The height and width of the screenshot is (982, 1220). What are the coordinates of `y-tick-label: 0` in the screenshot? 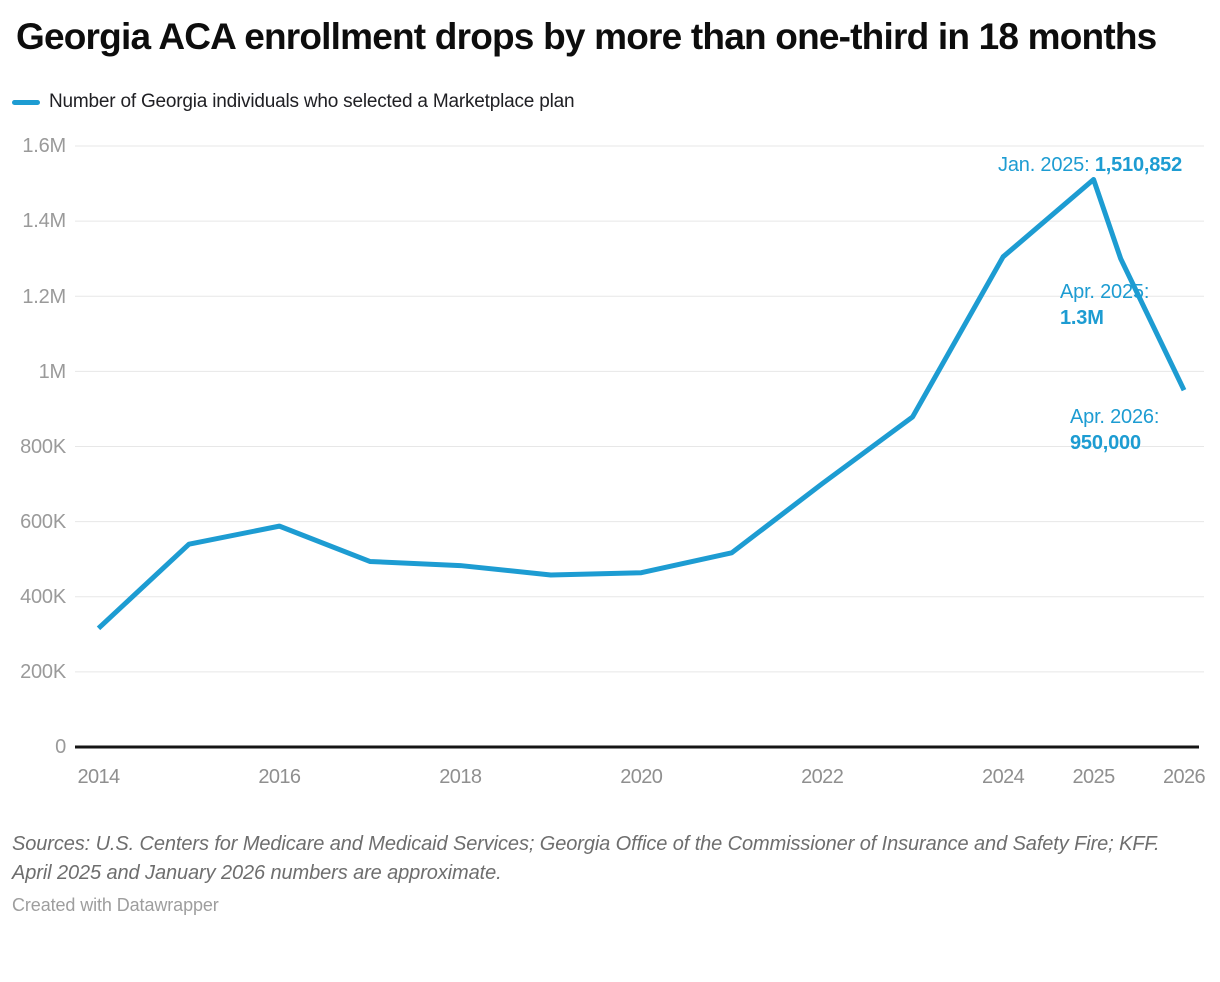 It's located at (60, 747).